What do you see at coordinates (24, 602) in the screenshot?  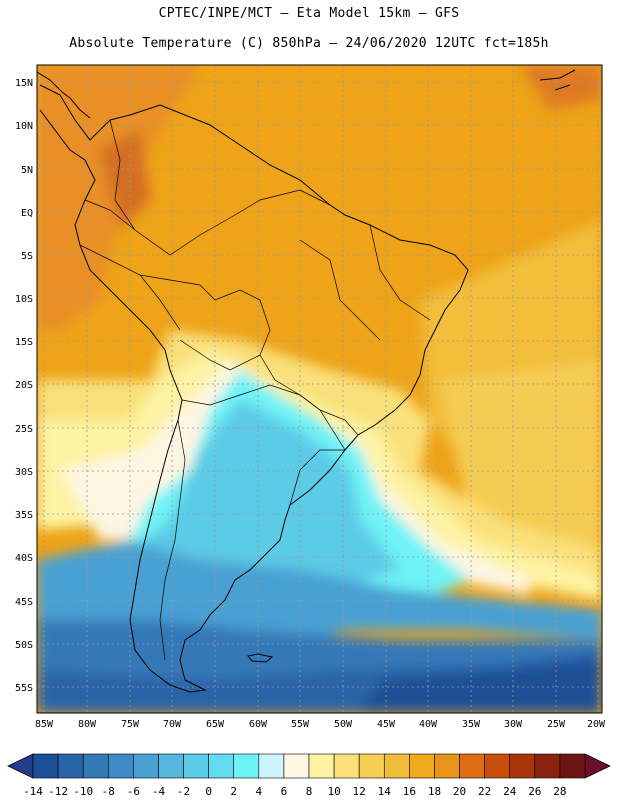 I see `lat-label: 45S` at bounding box center [24, 602].